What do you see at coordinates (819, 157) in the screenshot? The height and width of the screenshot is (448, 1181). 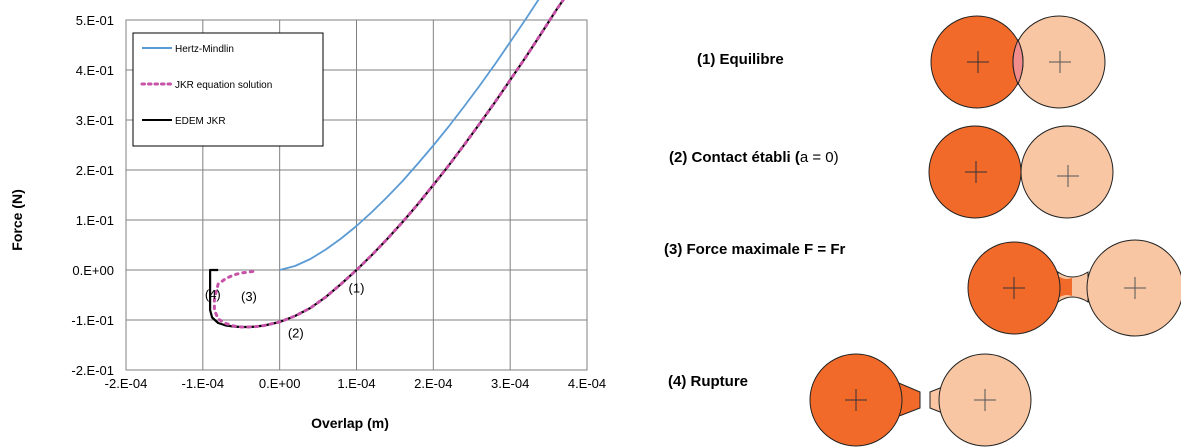 I see `stage-2-title-suffix: a = 0)` at bounding box center [819, 157].